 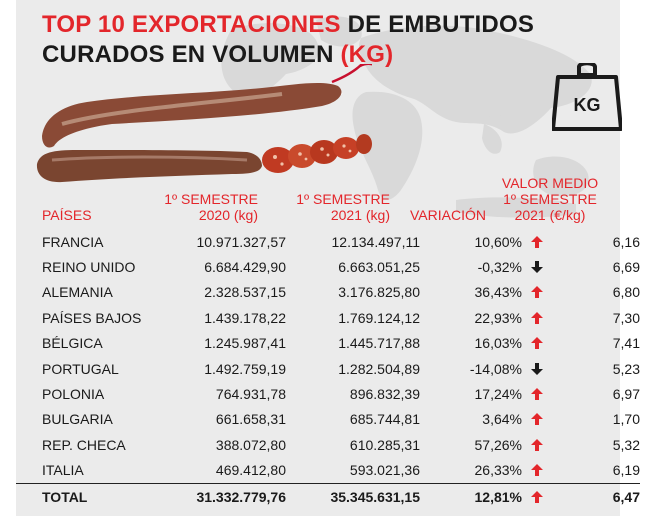 What do you see at coordinates (502, 419) in the screenshot?
I see `variation-value: 3,64%` at bounding box center [502, 419].